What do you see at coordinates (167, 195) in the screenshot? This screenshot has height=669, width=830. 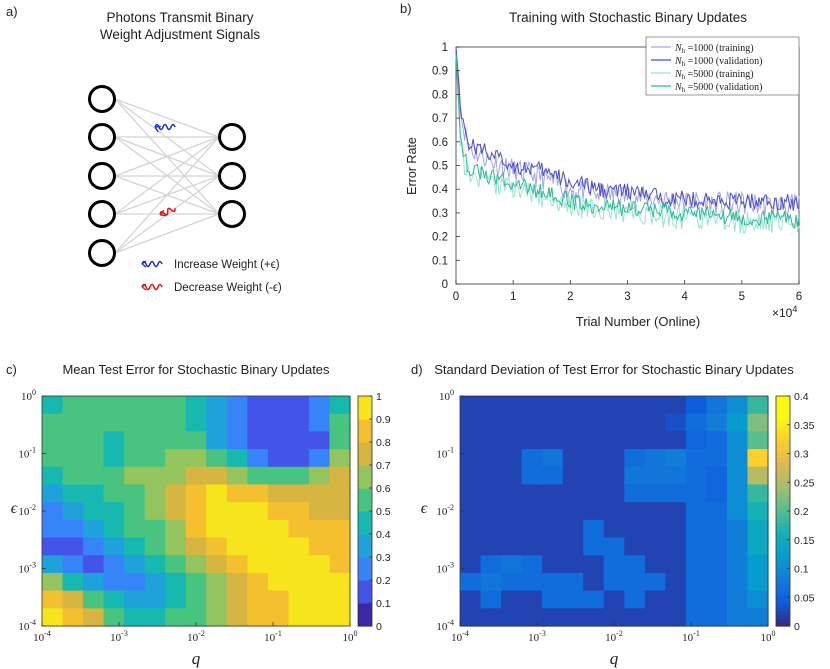 I see `network-edge` at bounding box center [167, 195].